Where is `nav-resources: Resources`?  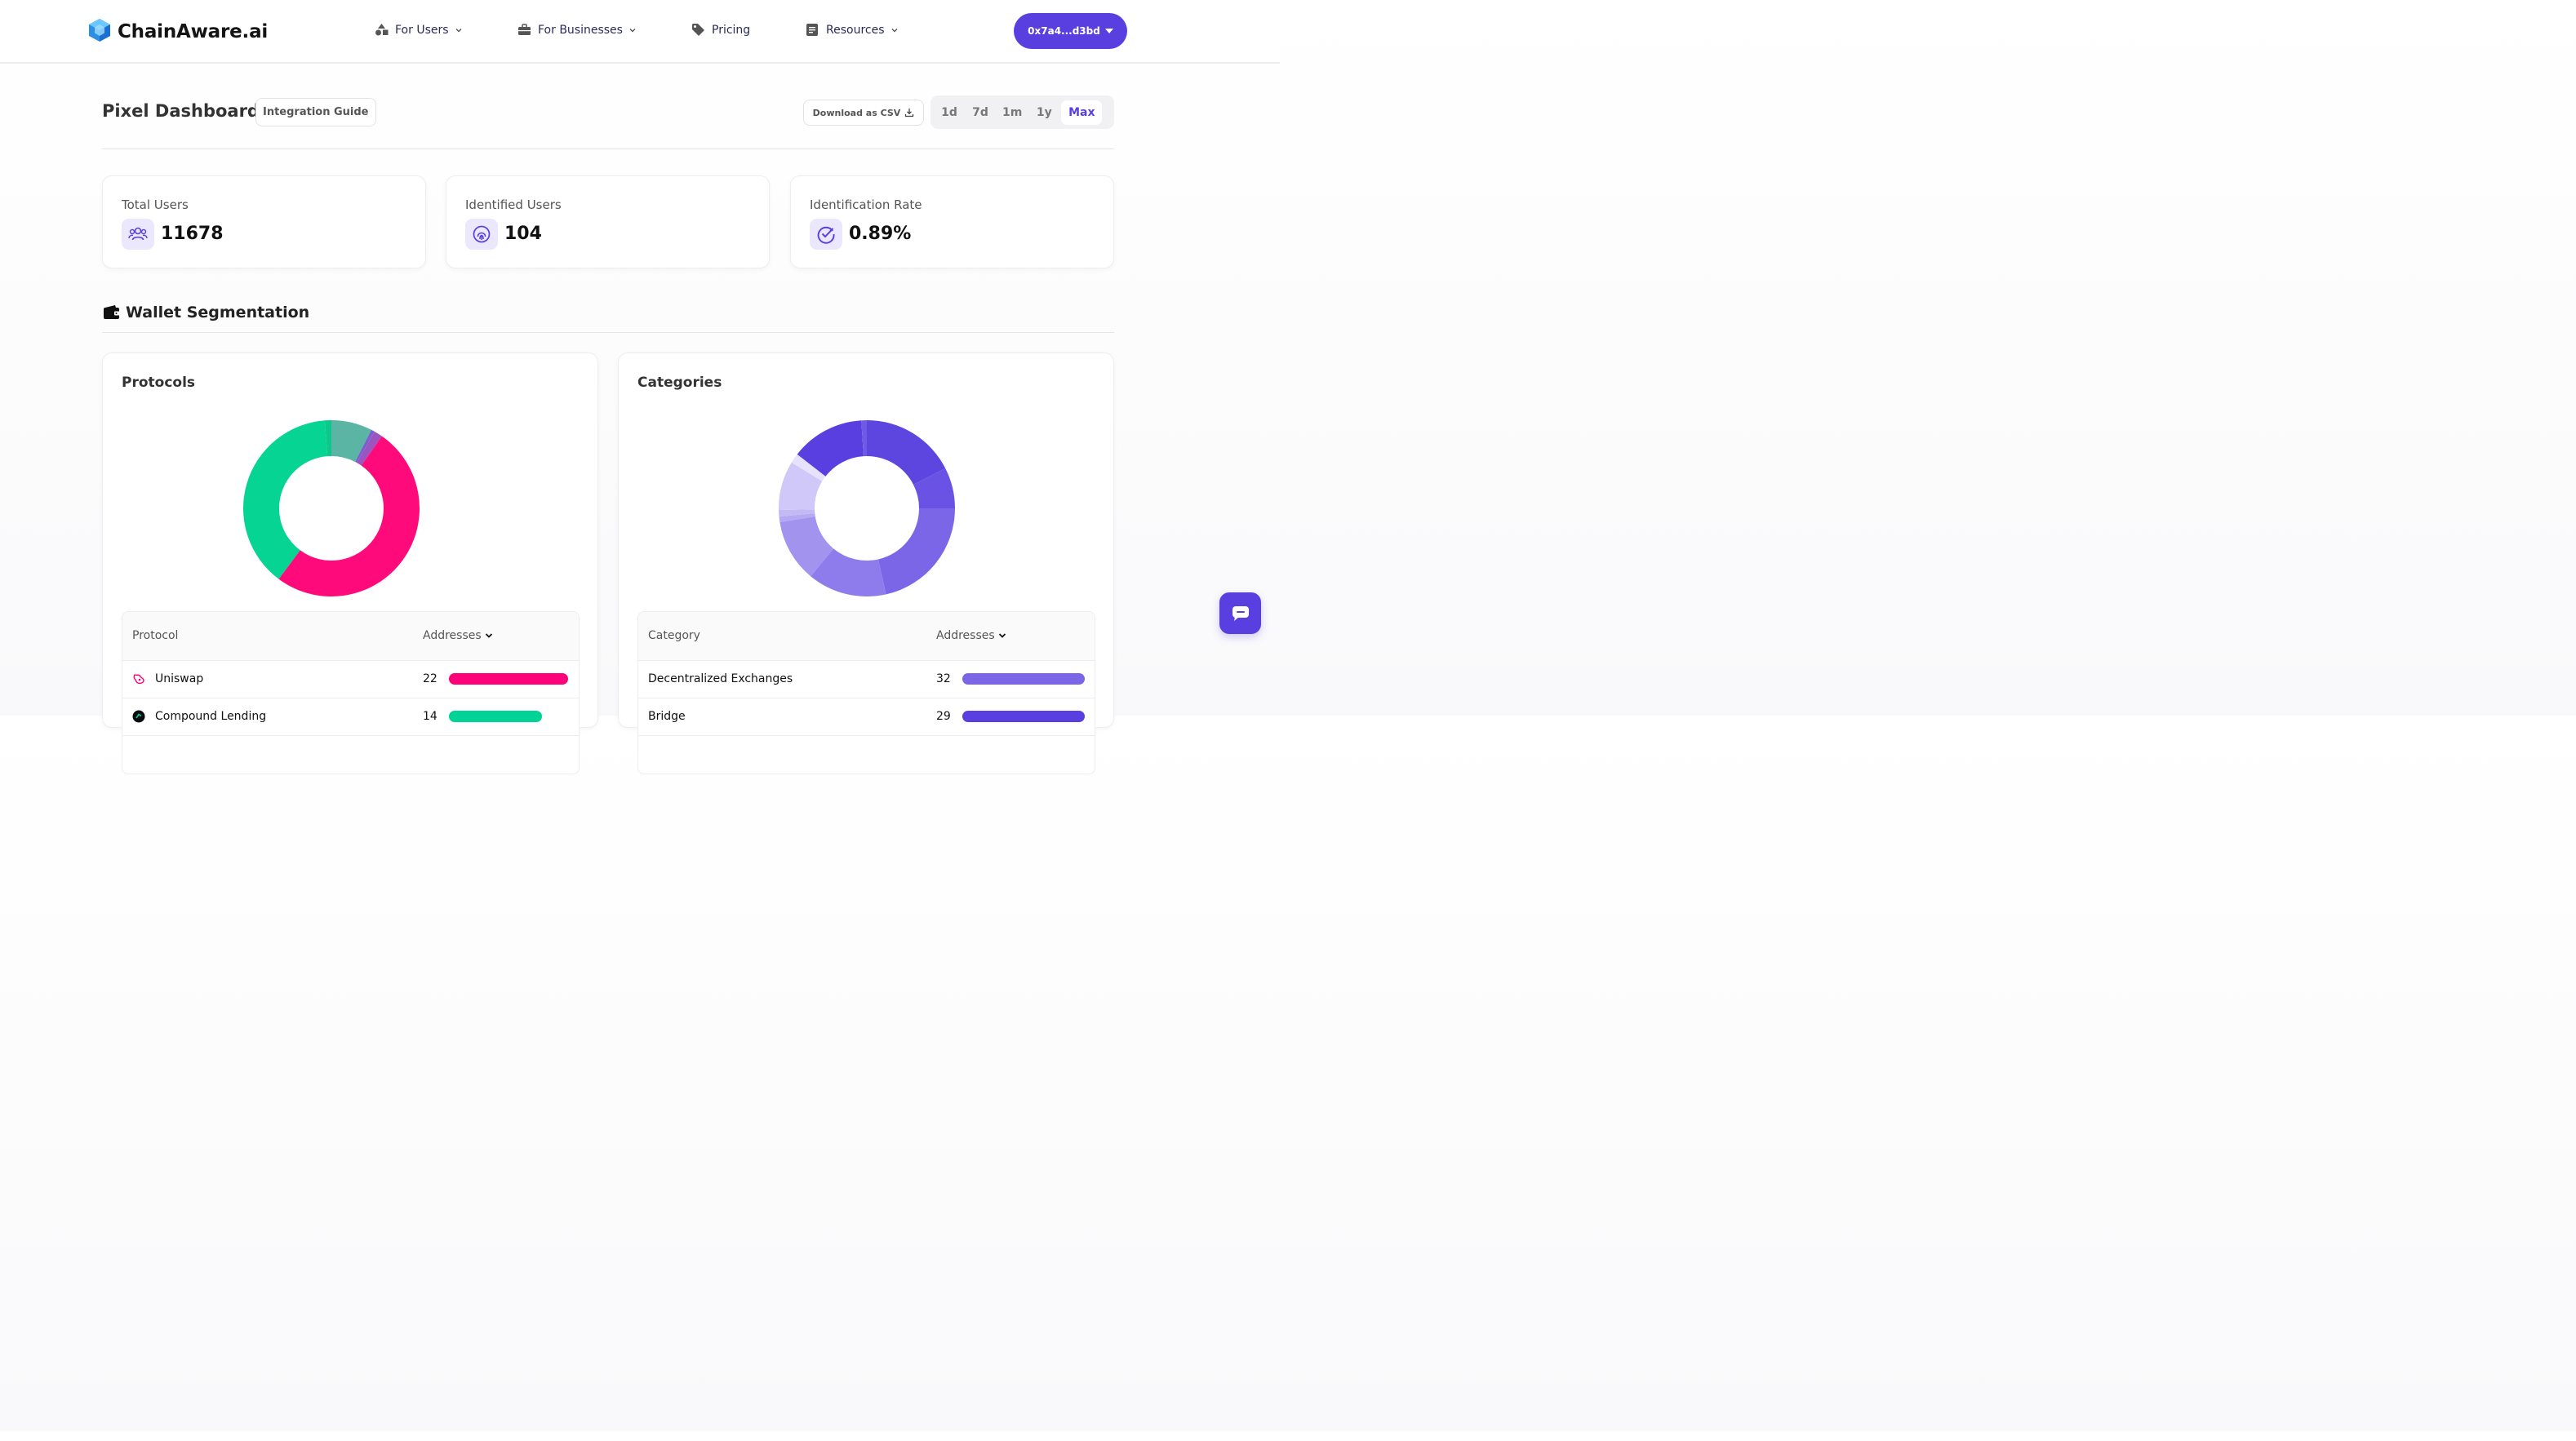
nav-resources: Resources is located at coordinates (852, 30).